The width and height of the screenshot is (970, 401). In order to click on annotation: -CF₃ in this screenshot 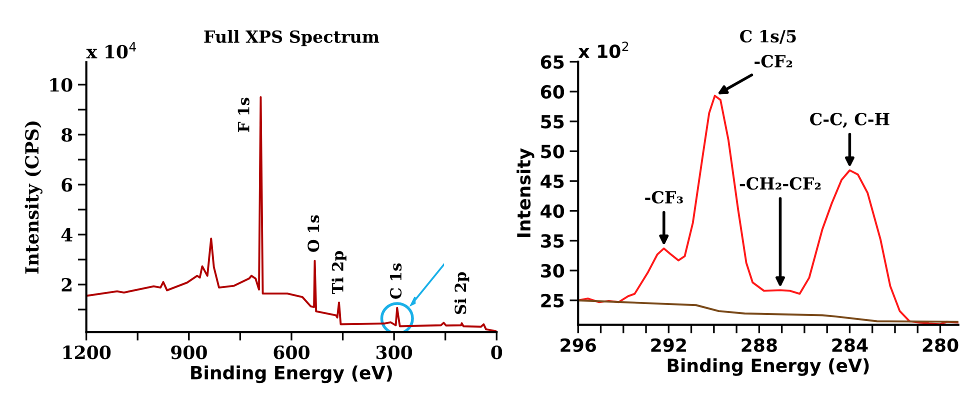, I will do `click(664, 197)`.